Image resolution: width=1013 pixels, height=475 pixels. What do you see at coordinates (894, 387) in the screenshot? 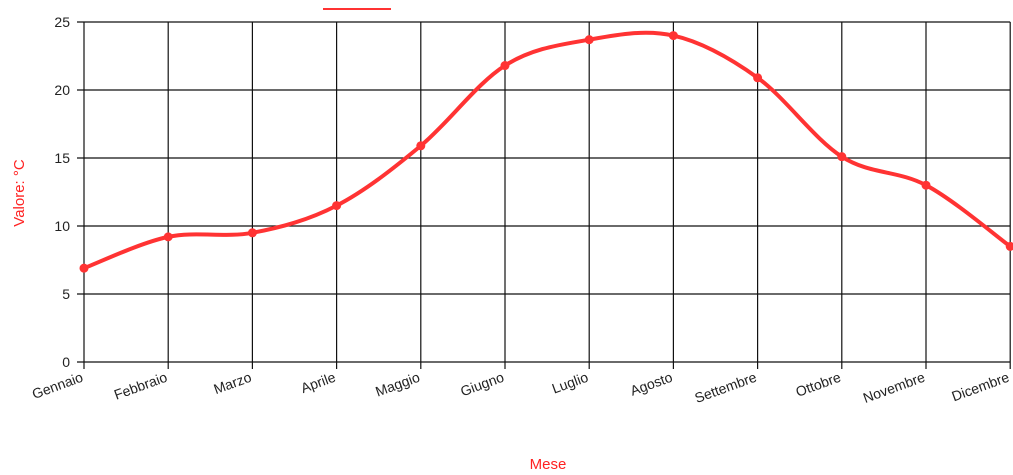
I see `x-tick-label: Novembre` at bounding box center [894, 387].